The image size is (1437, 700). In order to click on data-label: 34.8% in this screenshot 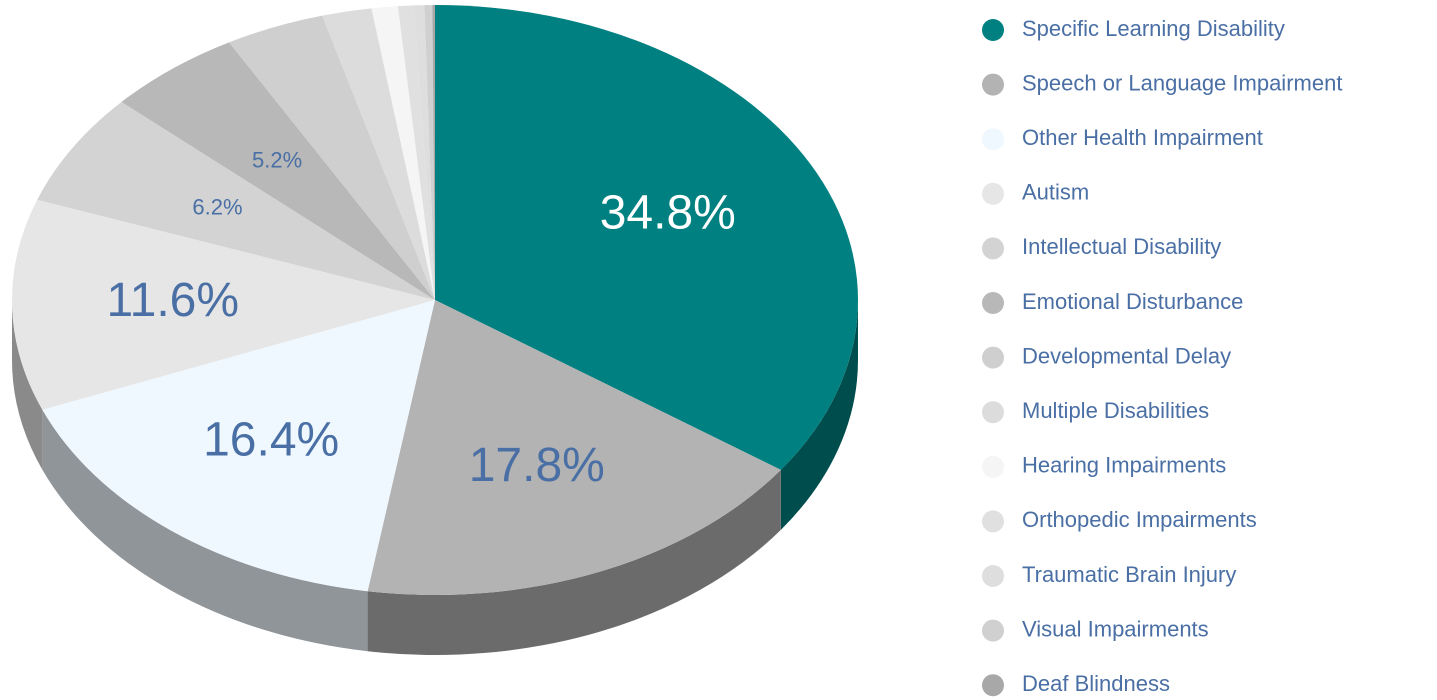, I will do `click(668, 212)`.